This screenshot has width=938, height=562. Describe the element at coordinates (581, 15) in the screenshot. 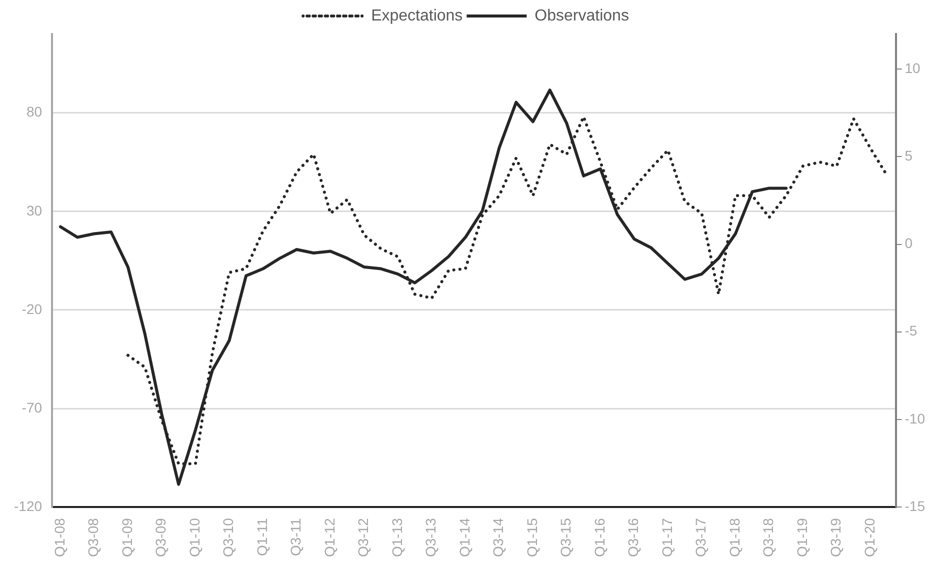

I see `legend-label: Observations` at that location.